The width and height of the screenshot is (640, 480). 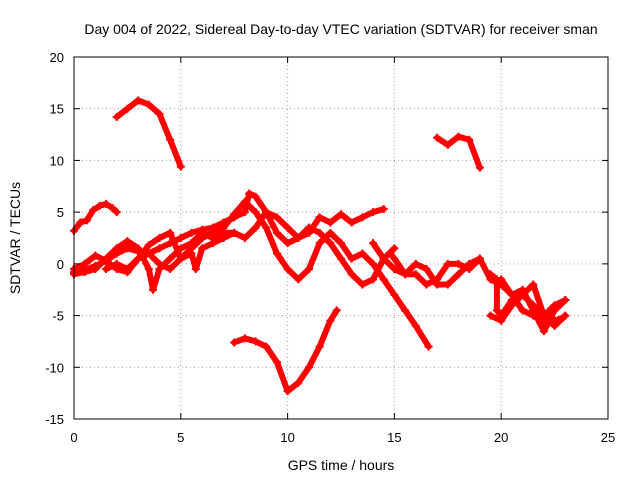 What do you see at coordinates (501, 437) in the screenshot?
I see `x-tick-label: 20` at bounding box center [501, 437].